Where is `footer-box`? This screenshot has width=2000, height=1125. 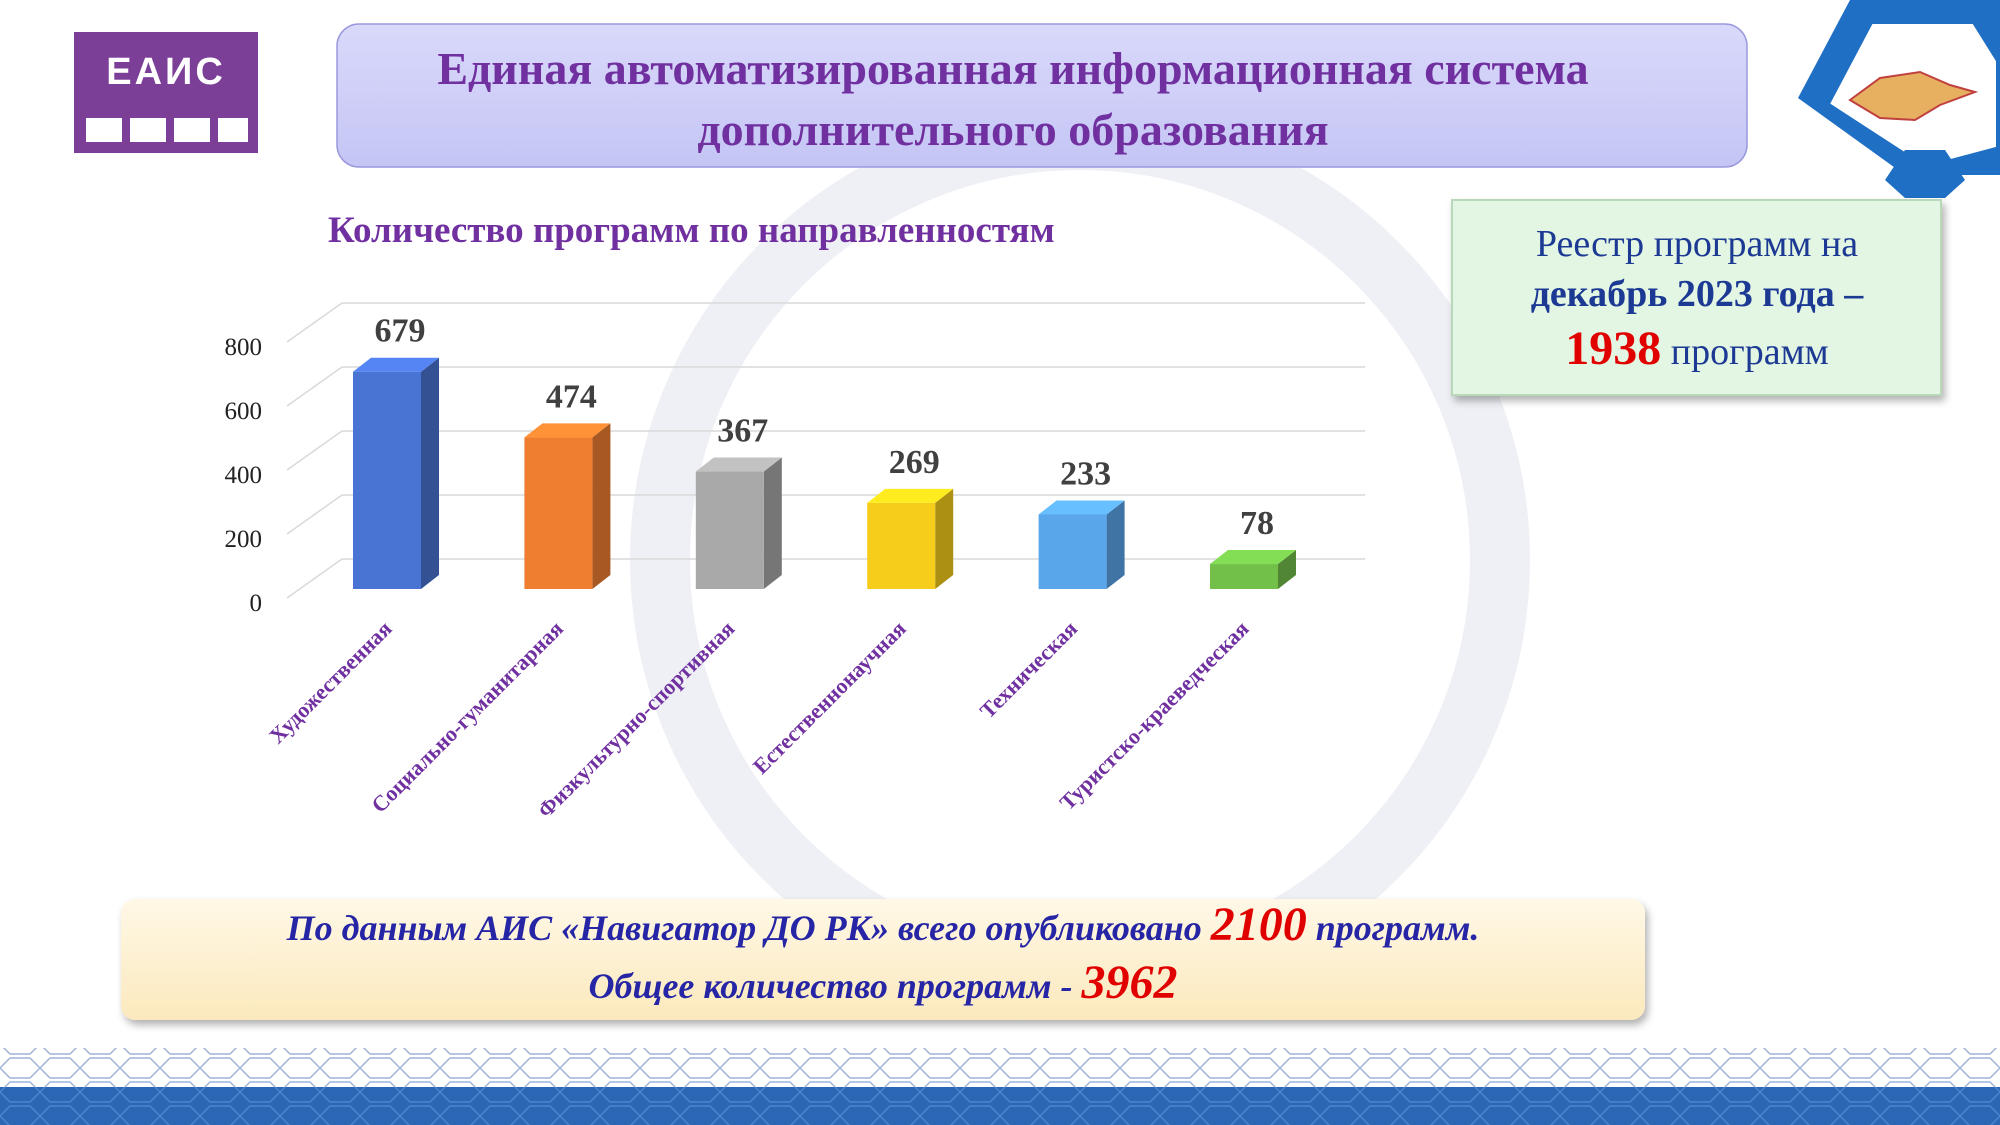
footer-box is located at coordinates (883, 959).